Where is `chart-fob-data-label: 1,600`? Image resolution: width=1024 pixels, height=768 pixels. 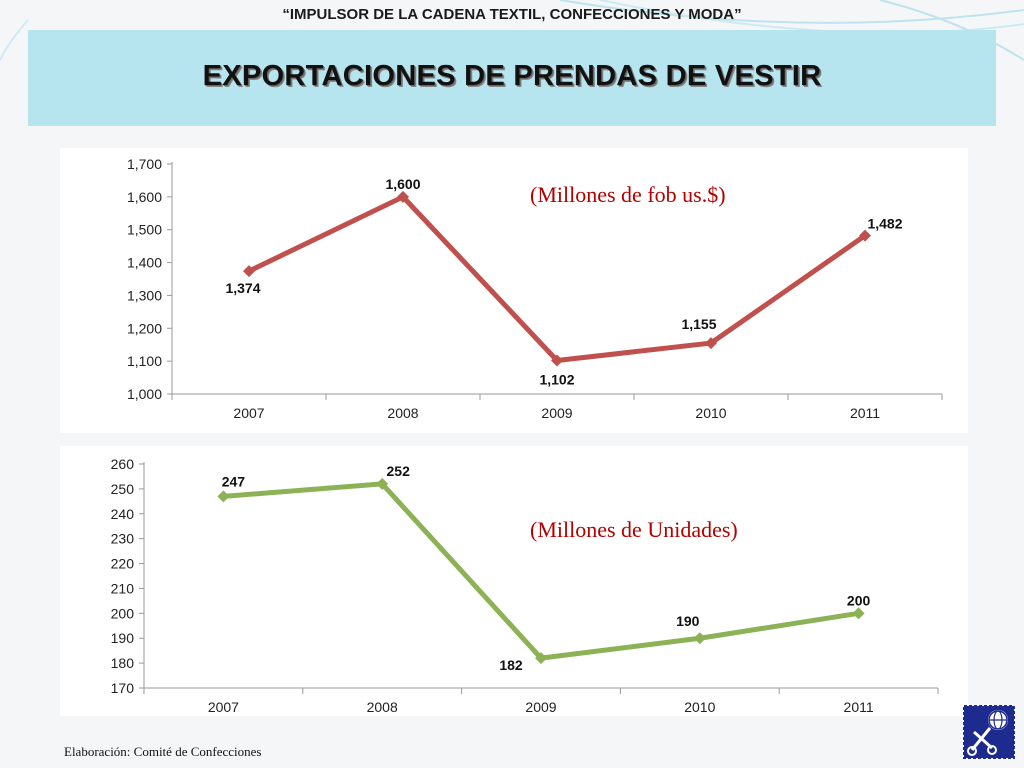 chart-fob-data-label: 1,600 is located at coordinates (402, 184).